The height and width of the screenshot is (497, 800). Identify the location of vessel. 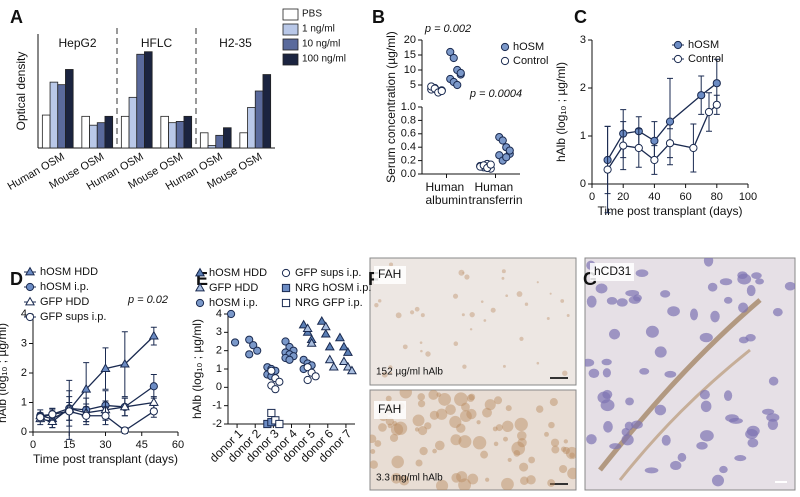
(680, 385).